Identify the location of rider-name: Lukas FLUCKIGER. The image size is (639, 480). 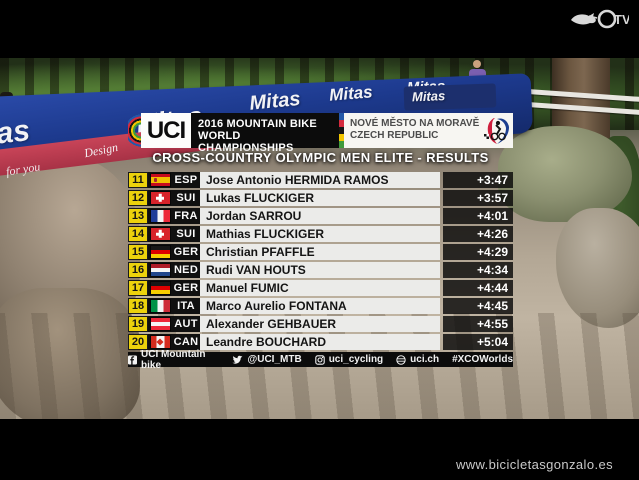
(320, 198).